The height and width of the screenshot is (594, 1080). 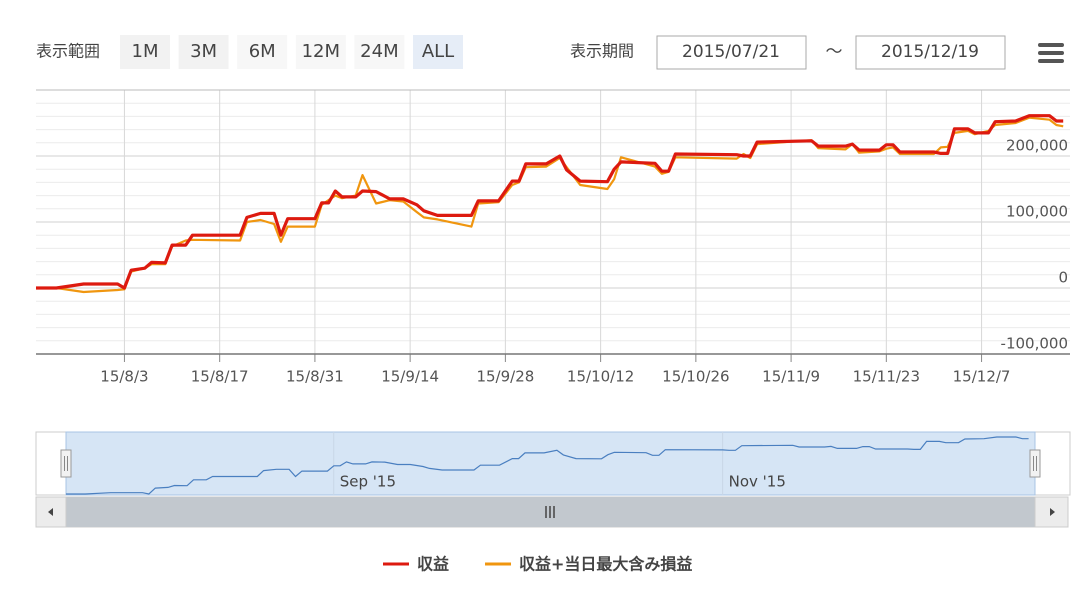 I want to click on range-button: 3M, so click(x=203, y=52).